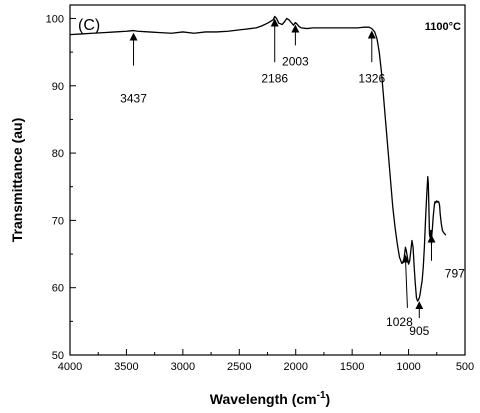  Describe the element at coordinates (55, 19) in the screenshot. I see `y-tick-label: 100` at that location.